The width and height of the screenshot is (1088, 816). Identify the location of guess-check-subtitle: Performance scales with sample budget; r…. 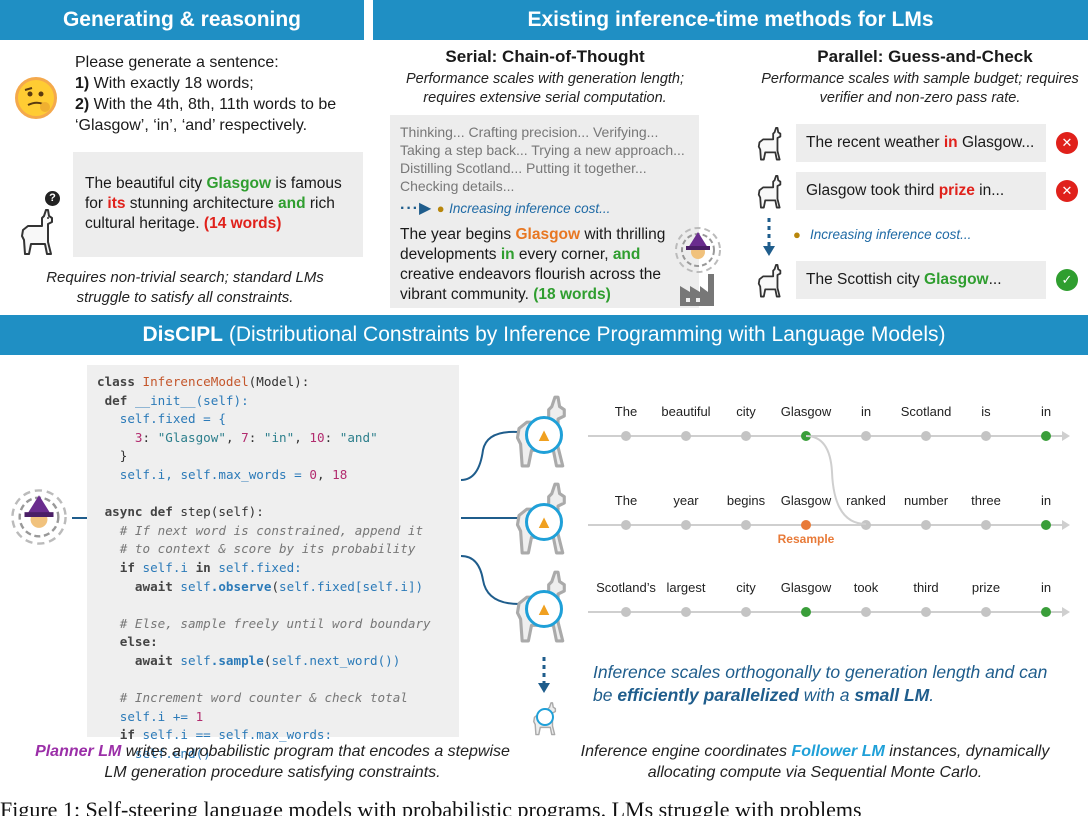
(920, 88).